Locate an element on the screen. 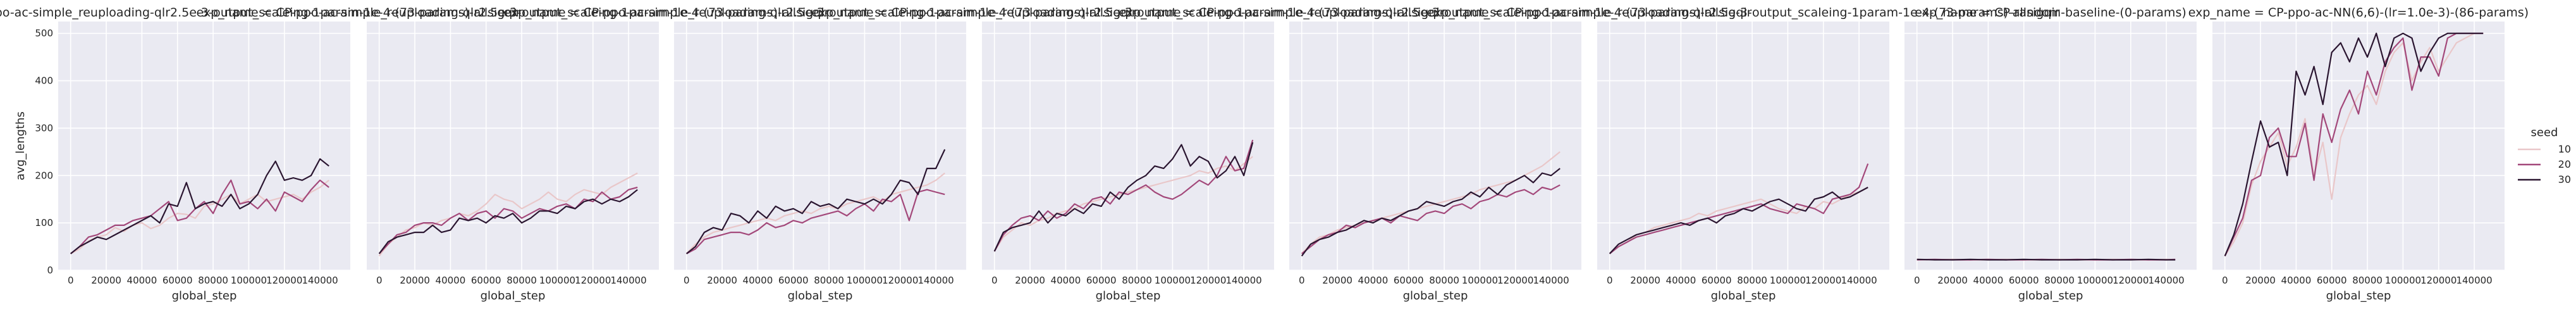 This screenshot has width=2576, height=319. legend-title: seed is located at coordinates (2544, 132).